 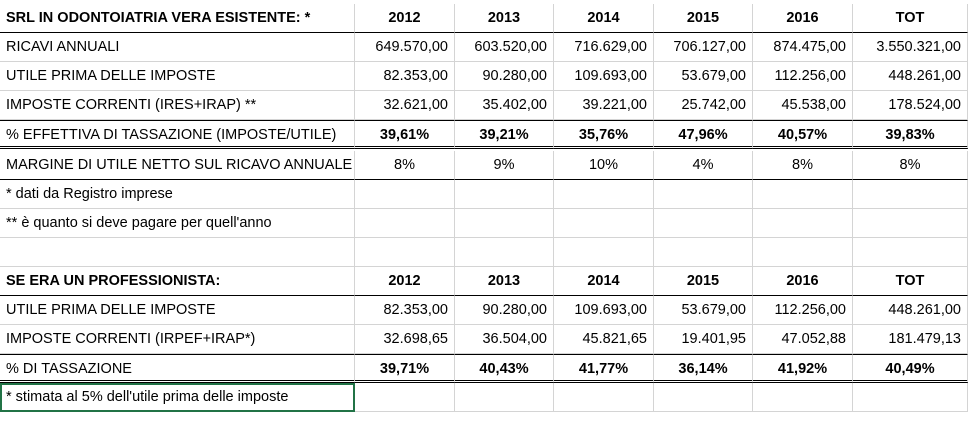 What do you see at coordinates (405, 105) in the screenshot?
I see `value-cell: 32.621,00` at bounding box center [405, 105].